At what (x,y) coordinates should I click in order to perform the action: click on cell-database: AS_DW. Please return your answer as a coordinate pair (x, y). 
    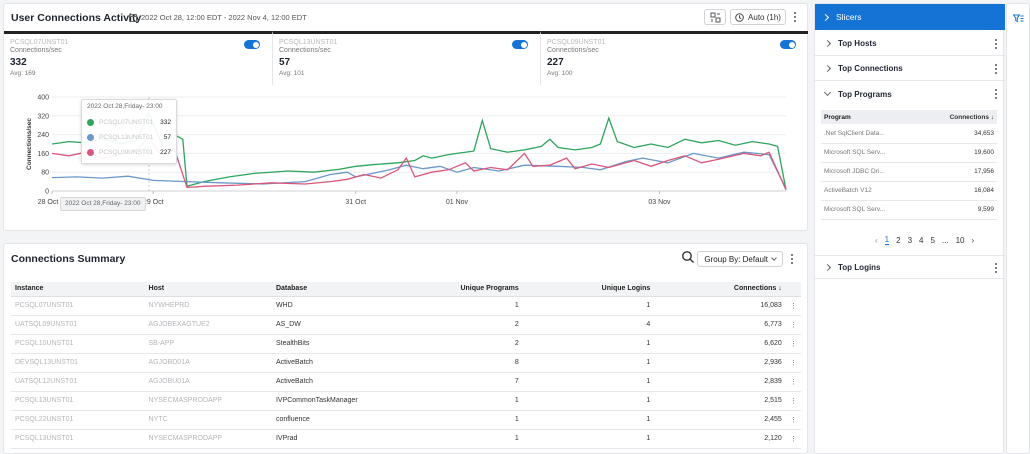
    Looking at the image, I should click on (346, 325).